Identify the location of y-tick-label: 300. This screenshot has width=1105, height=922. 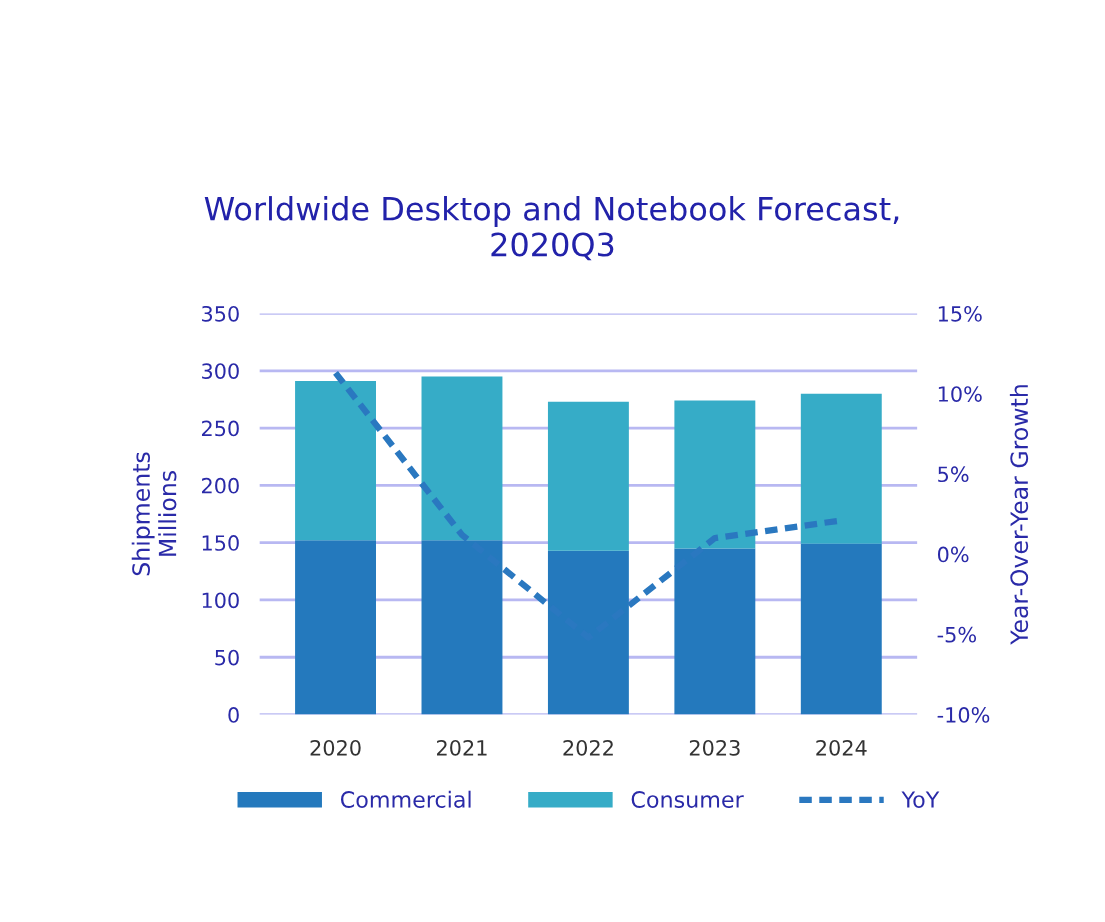
(220, 371).